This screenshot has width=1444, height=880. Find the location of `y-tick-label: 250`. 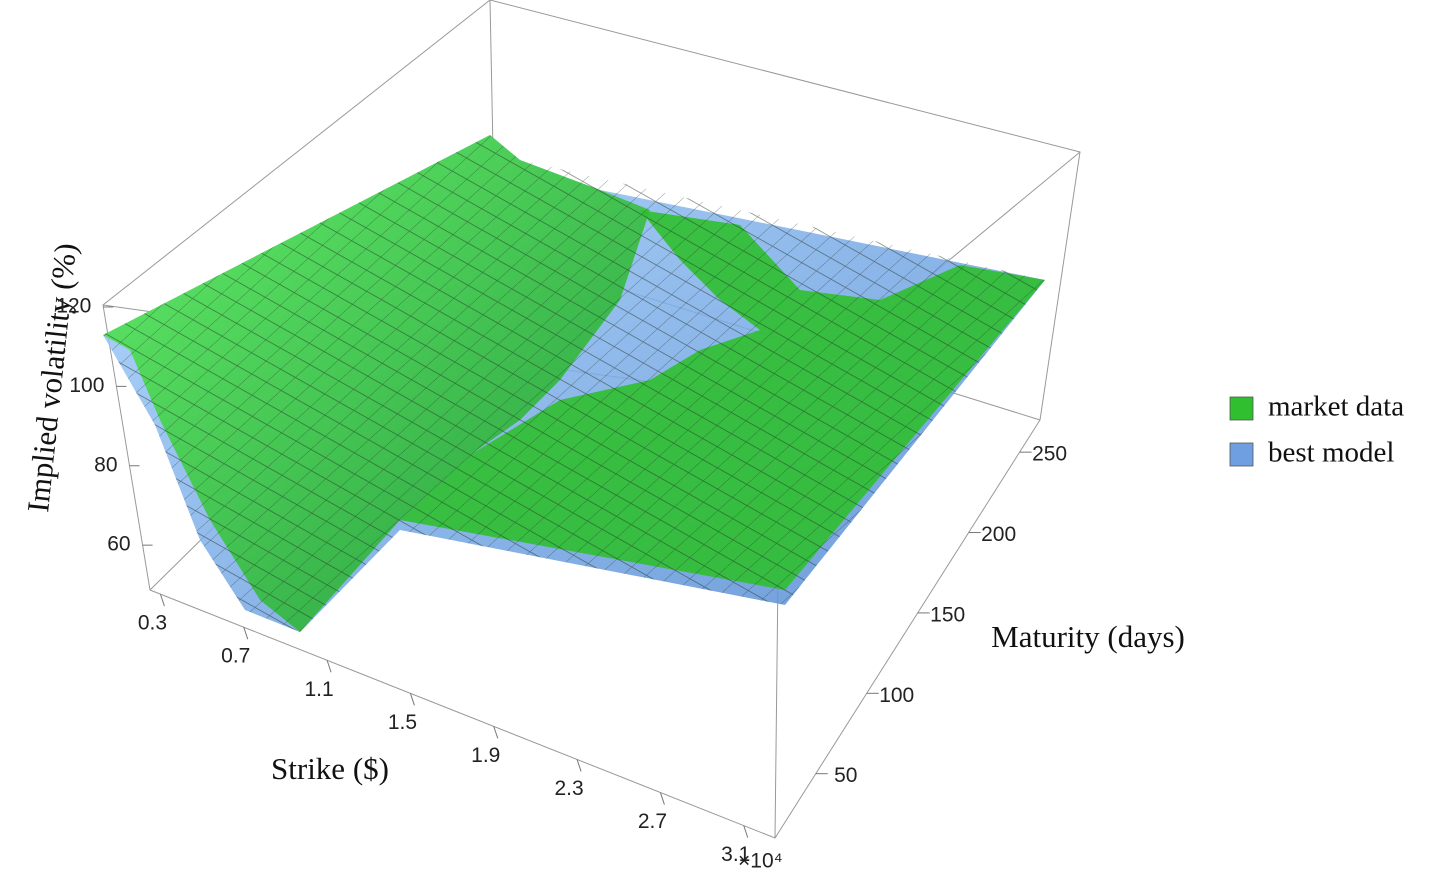

y-tick-label: 250 is located at coordinates (1049, 454).